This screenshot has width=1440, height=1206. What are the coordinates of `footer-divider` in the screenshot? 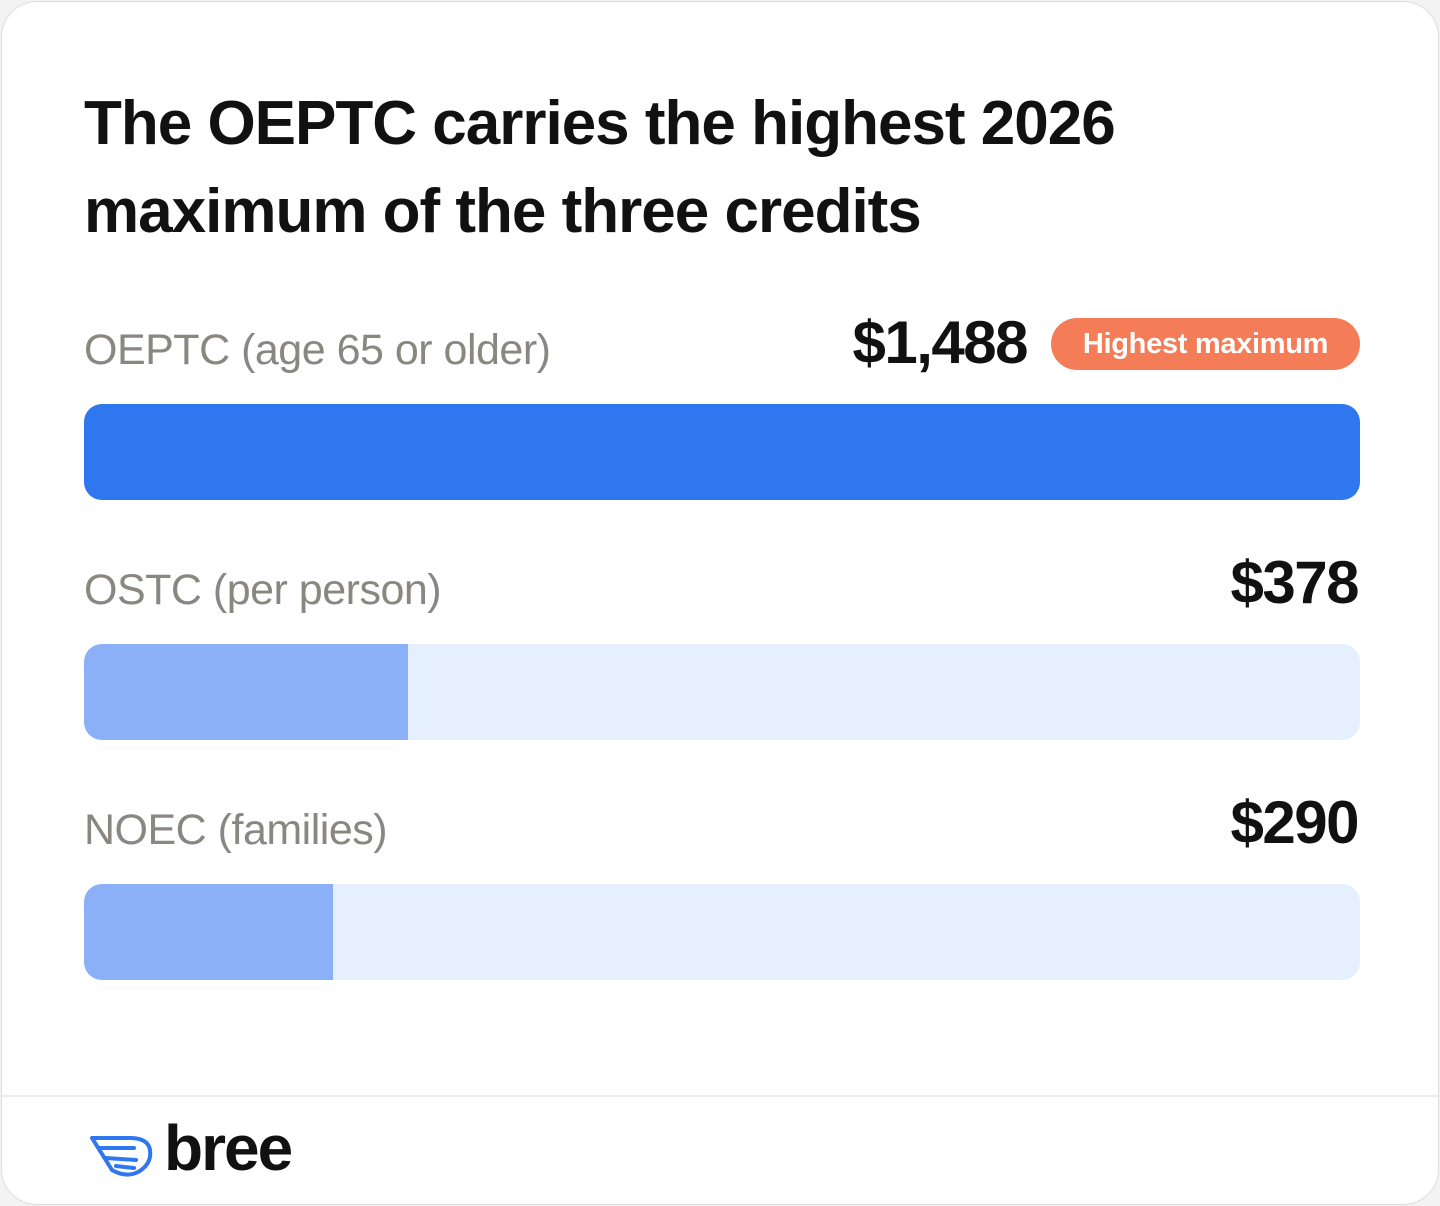 It's located at (720, 1096).